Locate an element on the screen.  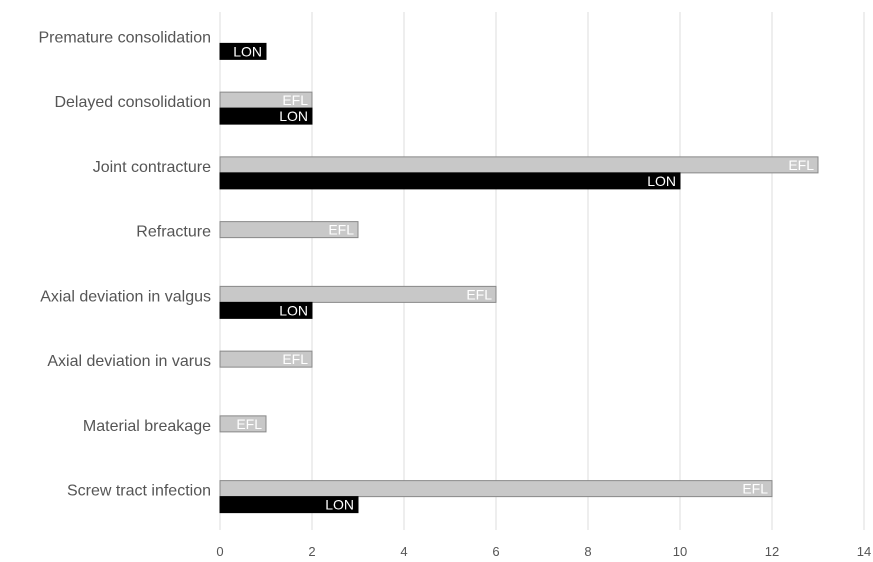
category-label: Delayed consolidation is located at coordinates (132, 102).